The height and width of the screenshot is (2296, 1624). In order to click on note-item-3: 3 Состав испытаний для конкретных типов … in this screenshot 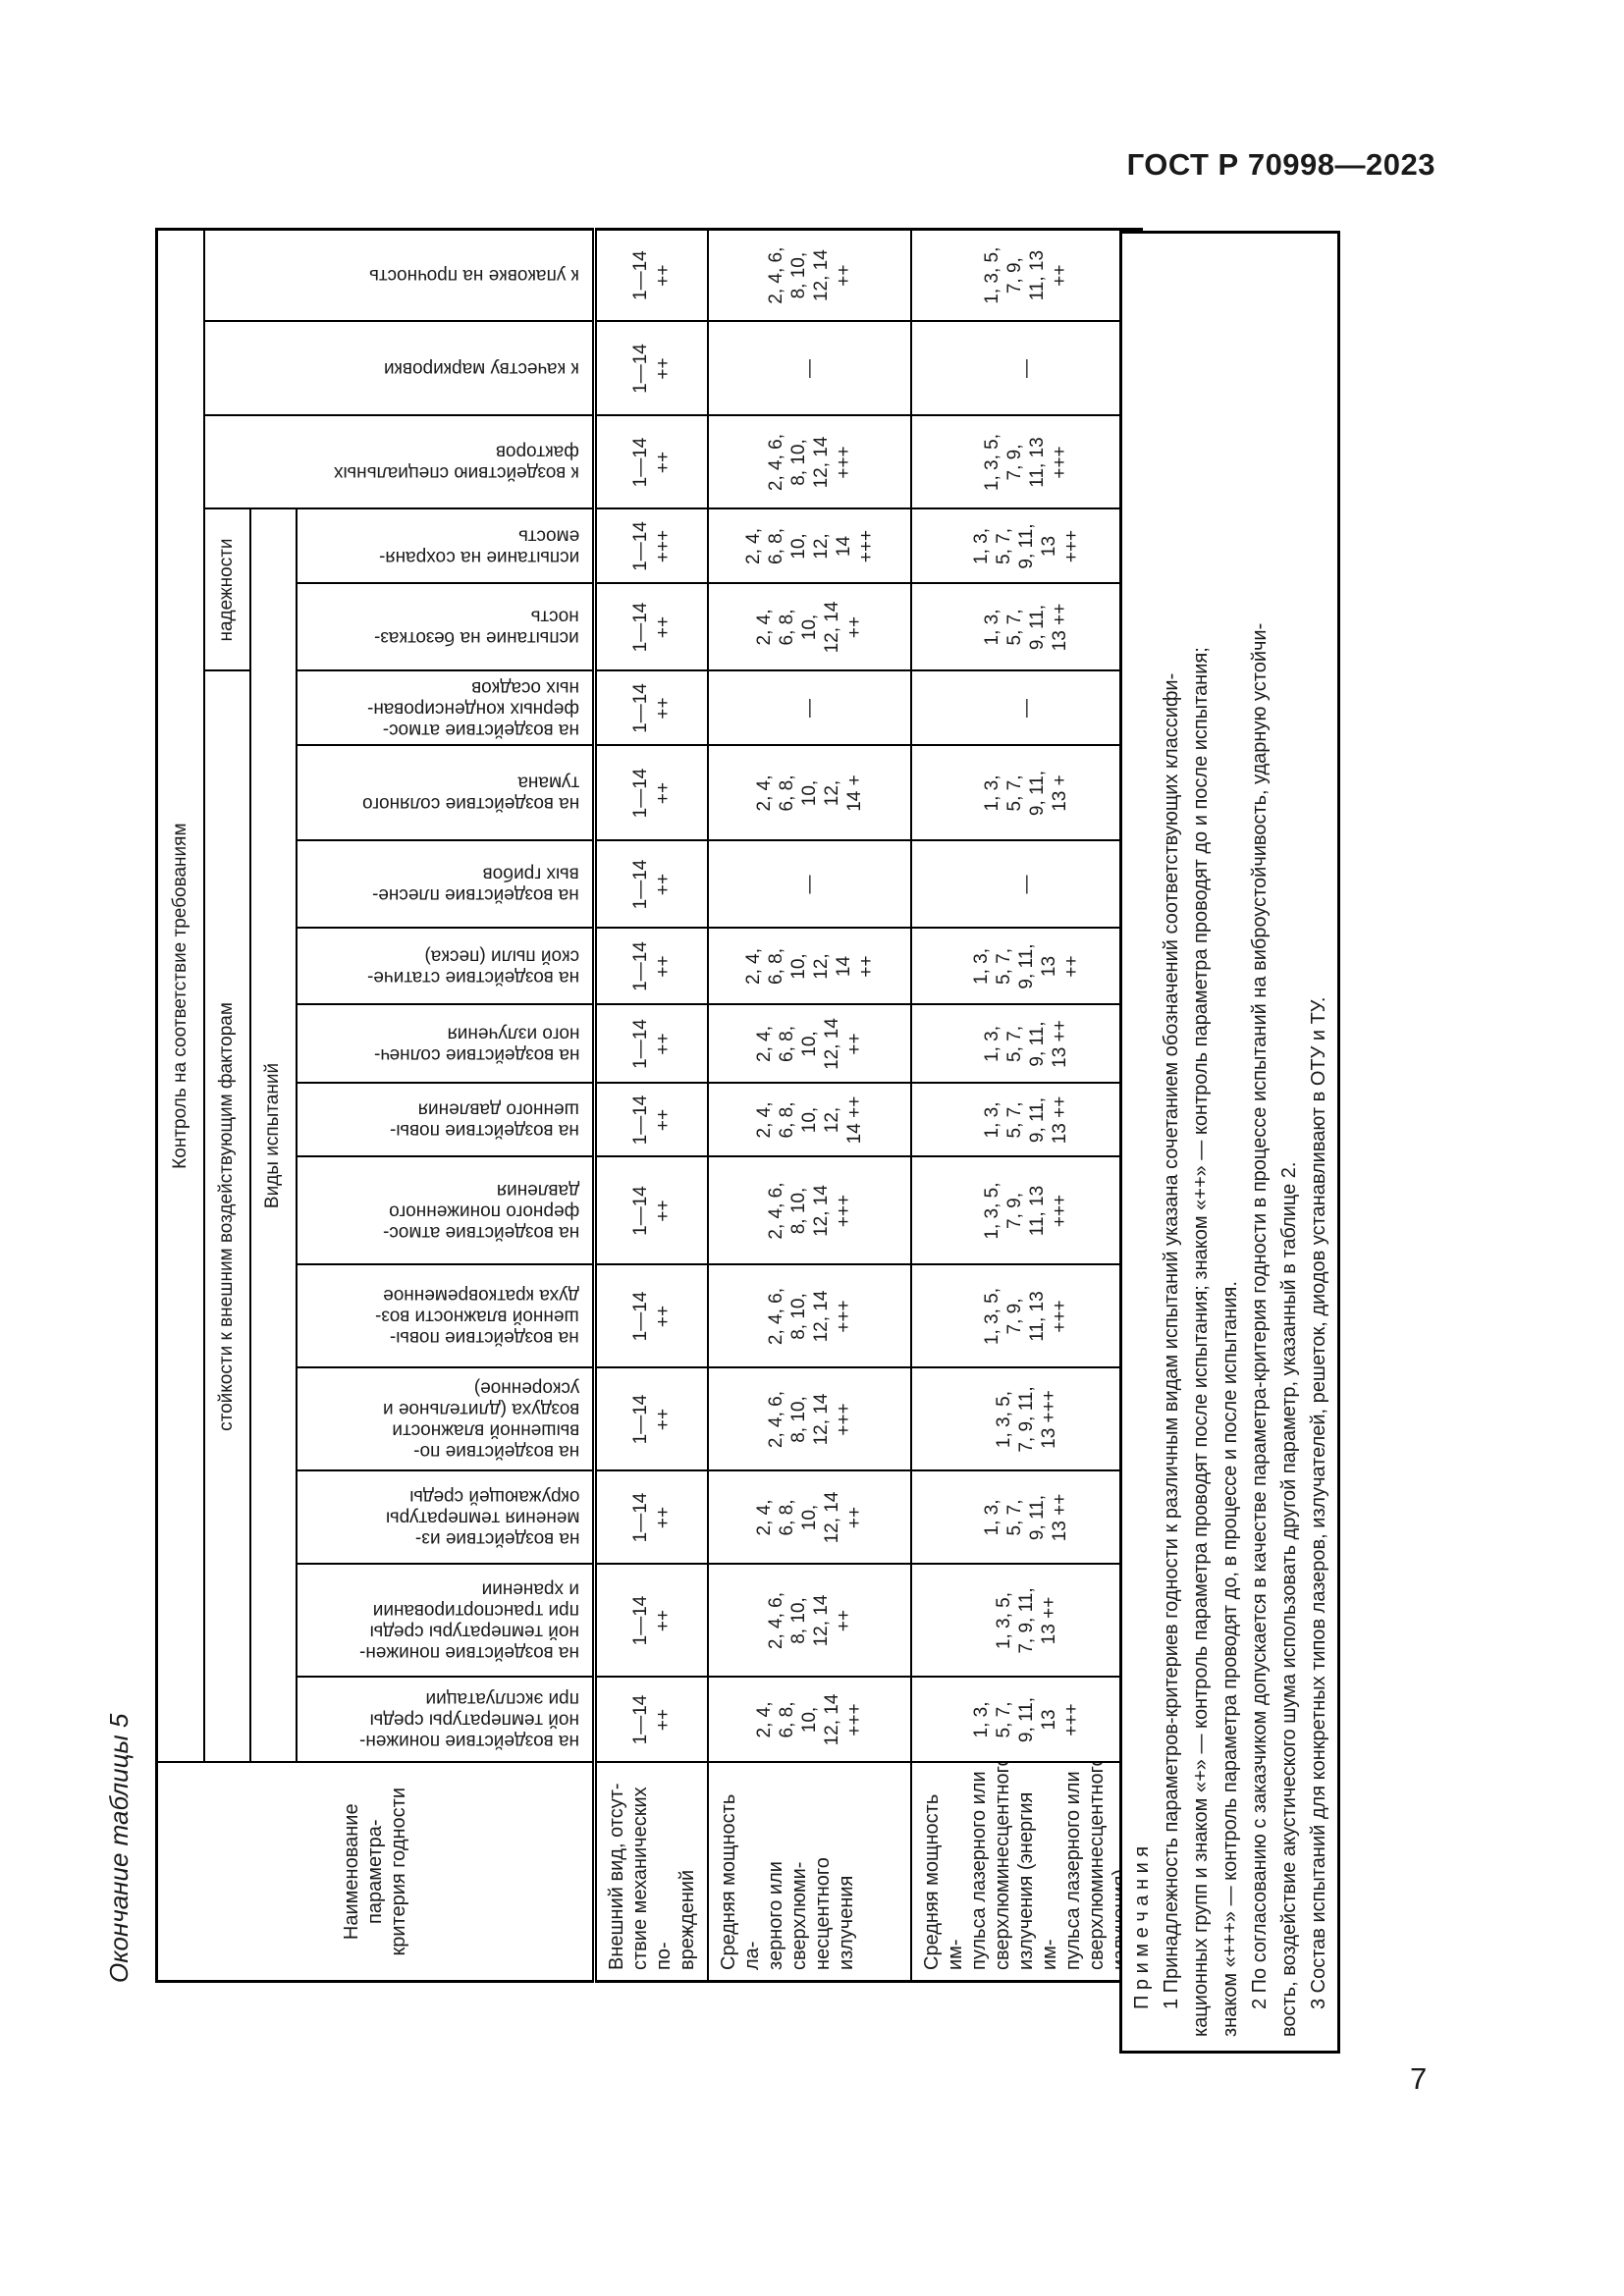, I will do `click(1318, 1502)`.